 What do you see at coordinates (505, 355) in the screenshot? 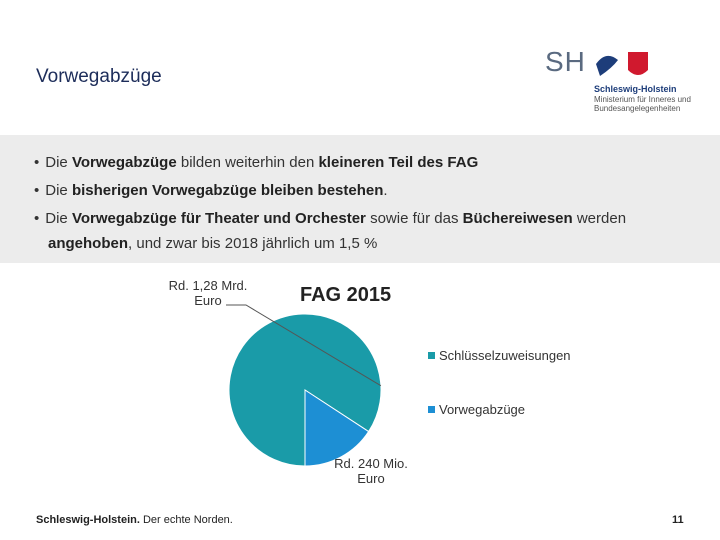
I see `legend-label: Schlüsselzuweisungen` at bounding box center [505, 355].